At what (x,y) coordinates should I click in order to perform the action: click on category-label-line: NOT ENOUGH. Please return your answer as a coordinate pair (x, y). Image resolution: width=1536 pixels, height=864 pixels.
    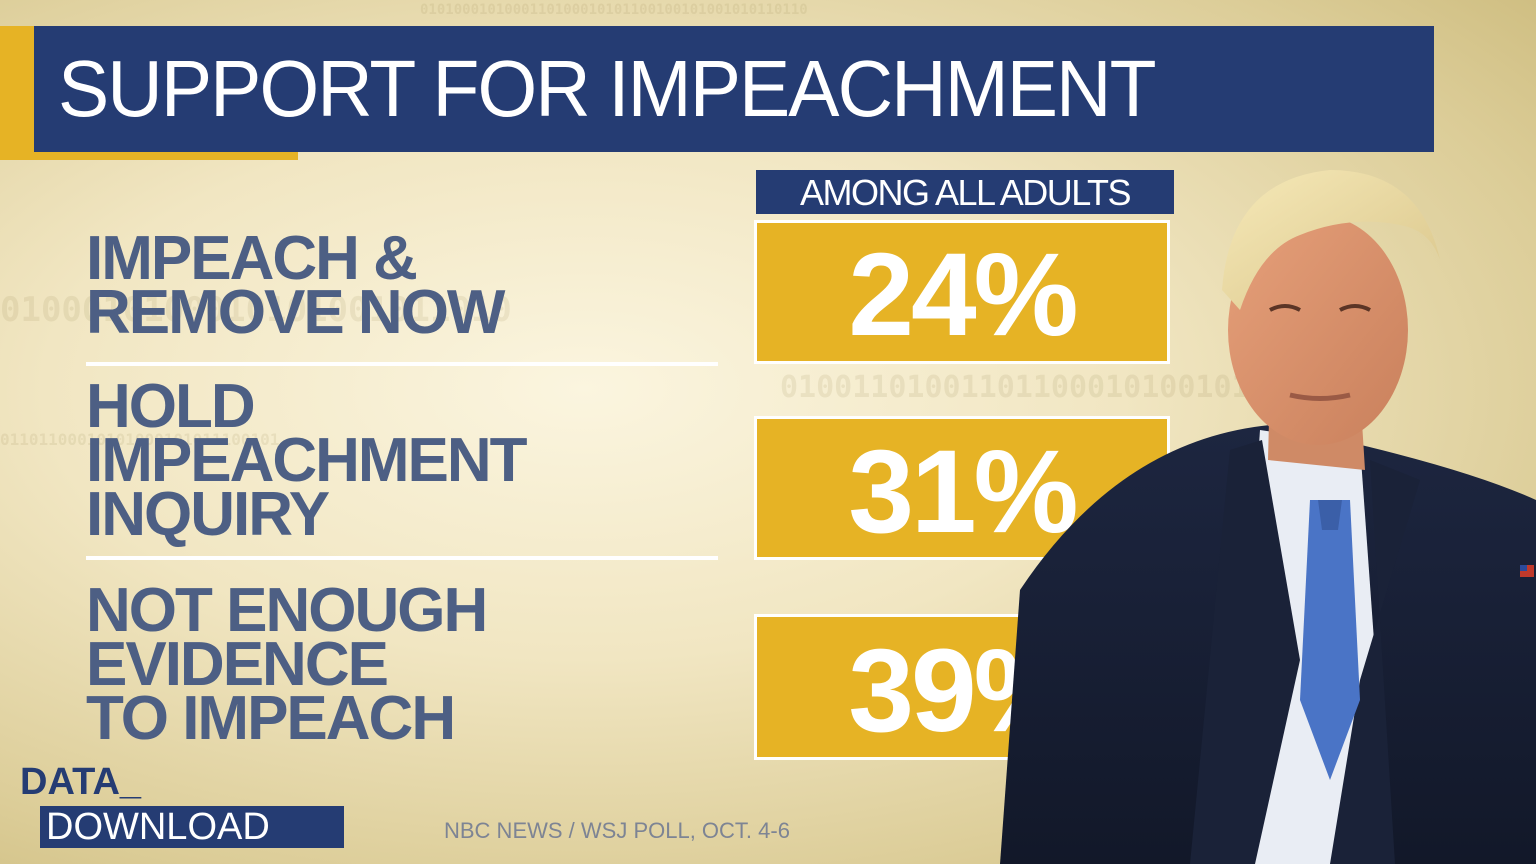
    Looking at the image, I should click on (287, 610).